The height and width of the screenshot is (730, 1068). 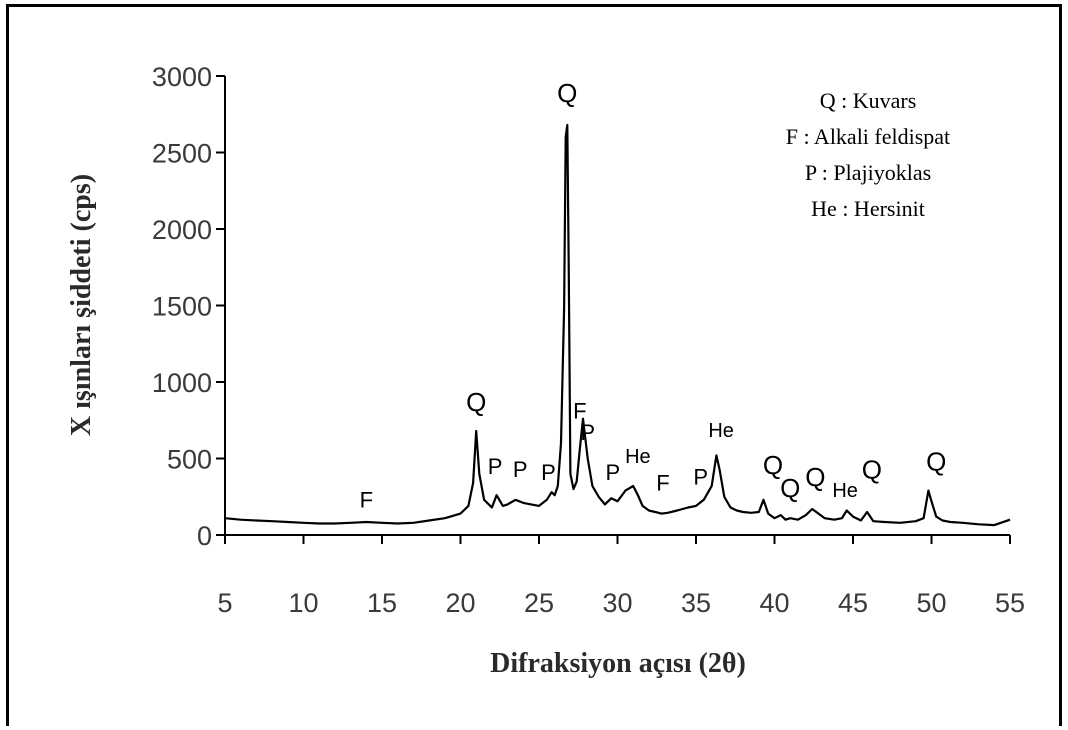 What do you see at coordinates (224, 603) in the screenshot?
I see `x-tick-label: 5` at bounding box center [224, 603].